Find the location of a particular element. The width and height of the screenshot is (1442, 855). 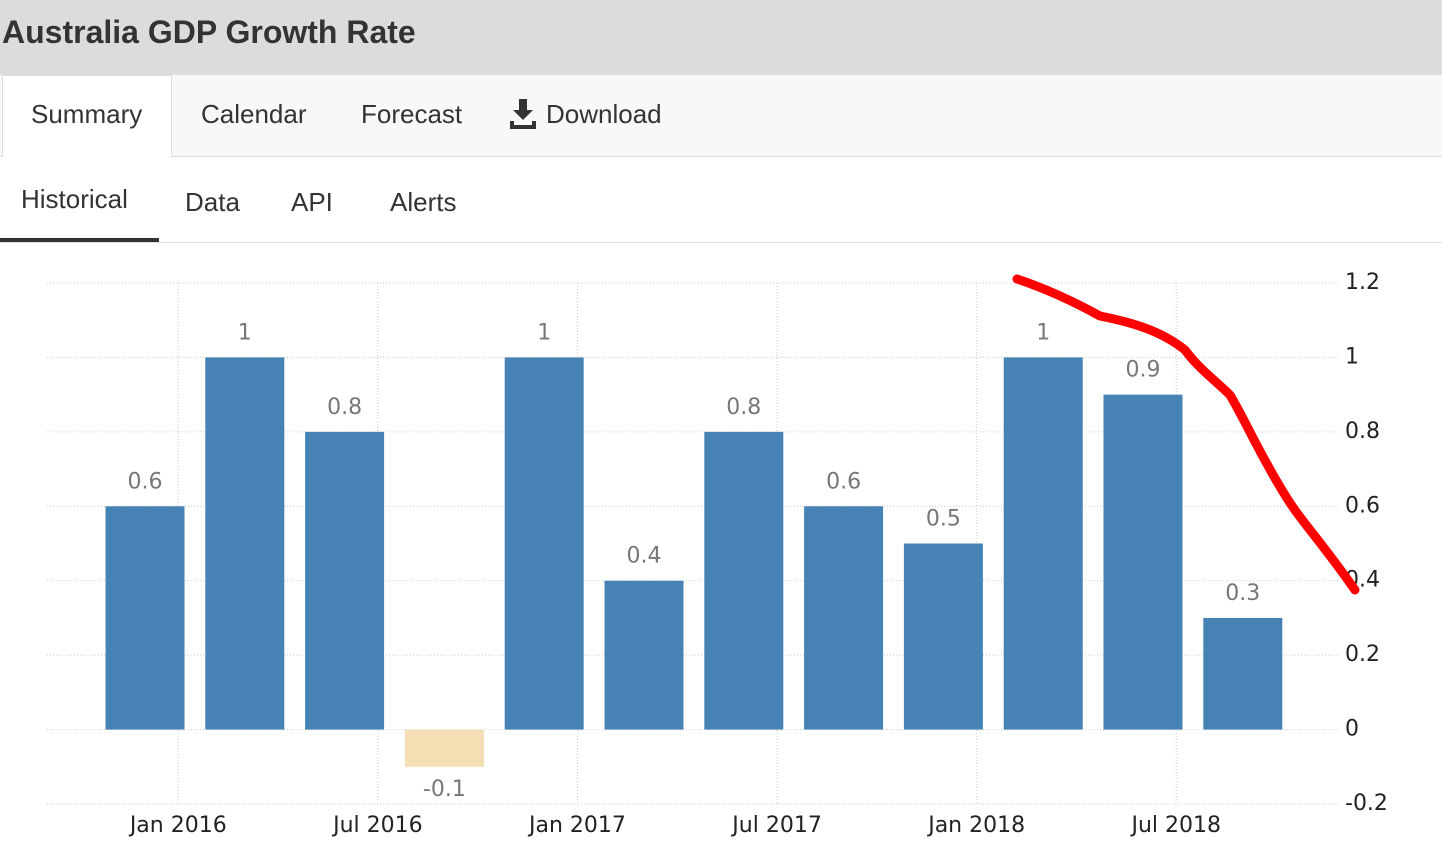

tab: Forecast is located at coordinates (412, 114).